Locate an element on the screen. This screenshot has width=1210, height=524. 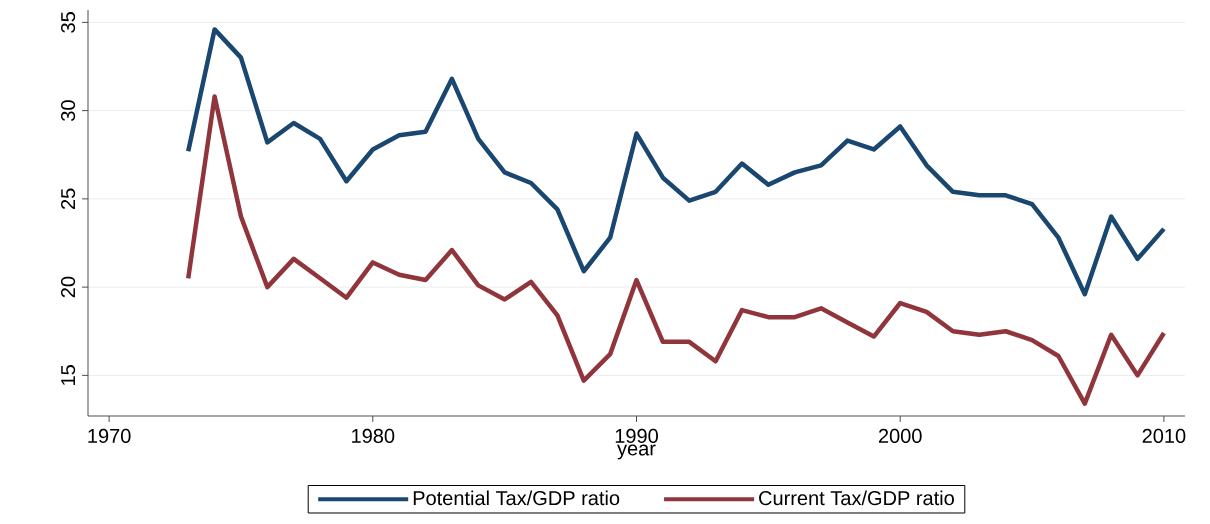
x-tick-label: 2000 is located at coordinates (900, 436).